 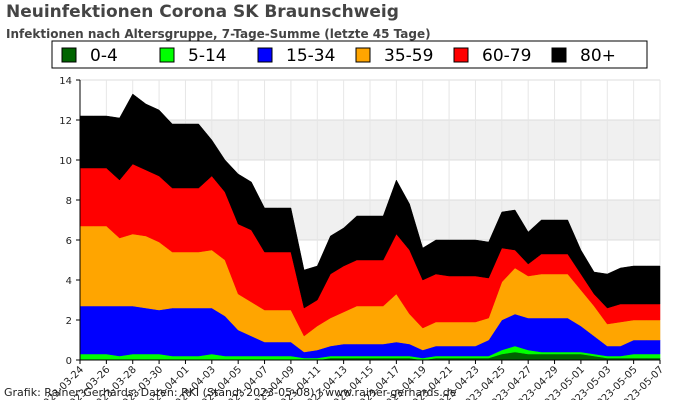 I want to click on y-tick-label: 6, so click(x=69, y=241).